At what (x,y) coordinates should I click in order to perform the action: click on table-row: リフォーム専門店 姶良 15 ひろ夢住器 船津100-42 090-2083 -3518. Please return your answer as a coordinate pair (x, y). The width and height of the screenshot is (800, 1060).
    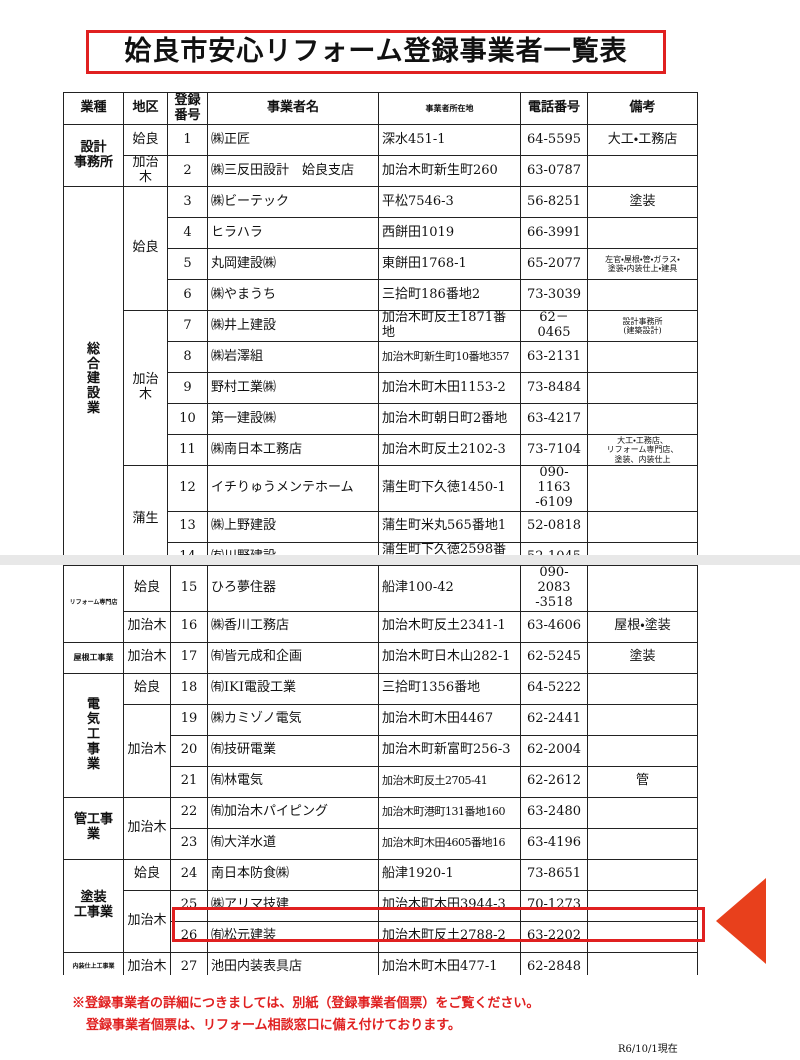
    Looking at the image, I should click on (380, 604).